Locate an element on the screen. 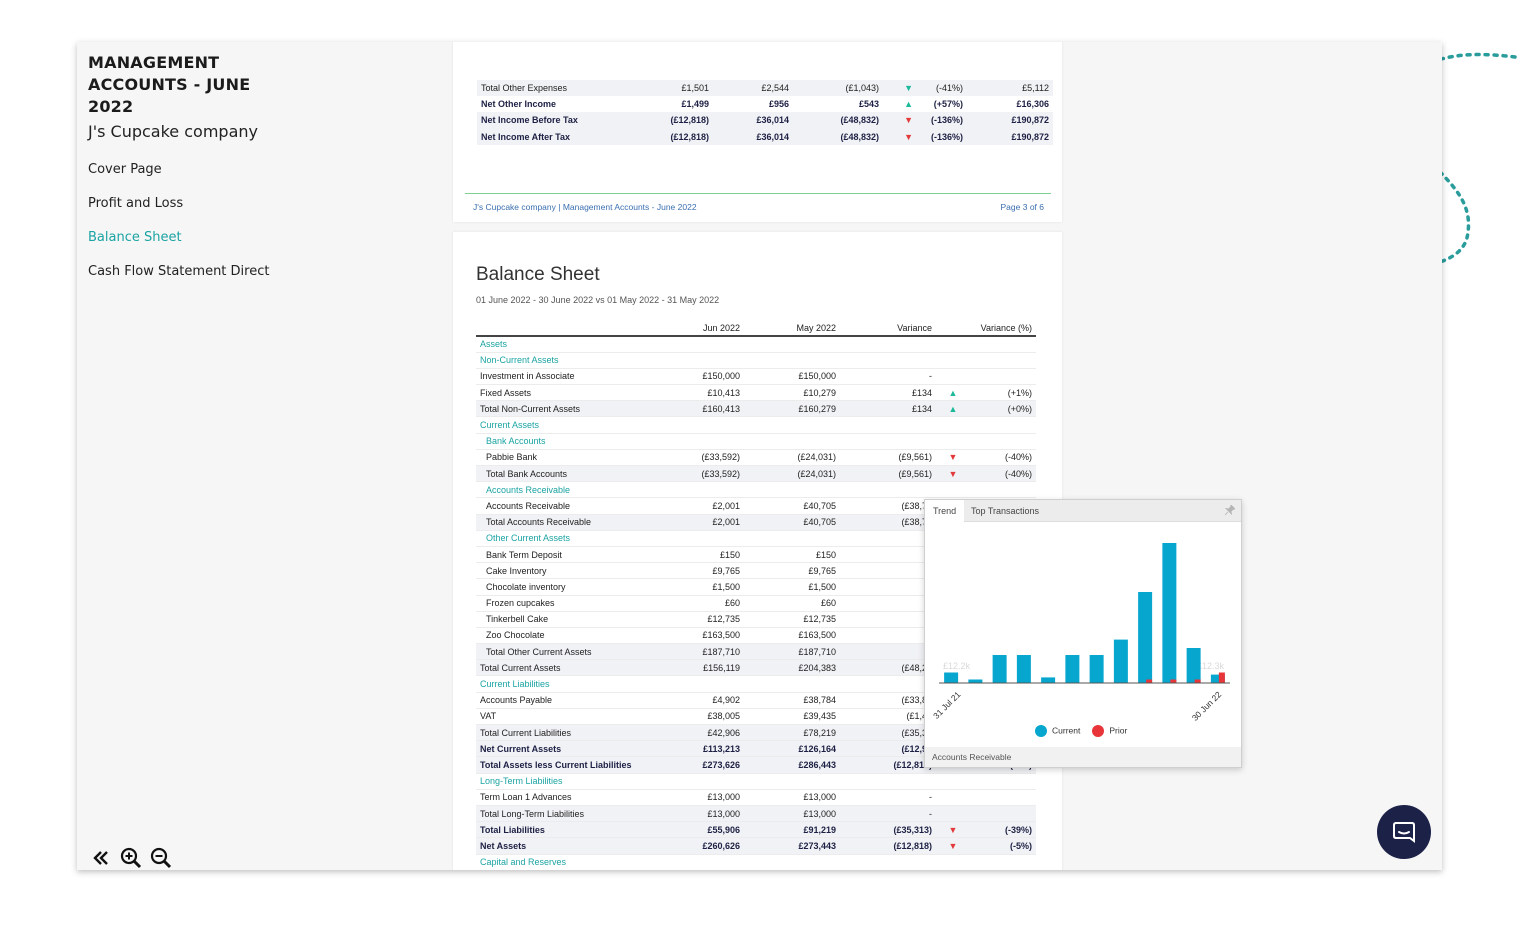 This screenshot has width=1518, height=936. report-title: MANAGEMENT ACCOUNTS - JUNE 2022 is located at coordinates (169, 84).